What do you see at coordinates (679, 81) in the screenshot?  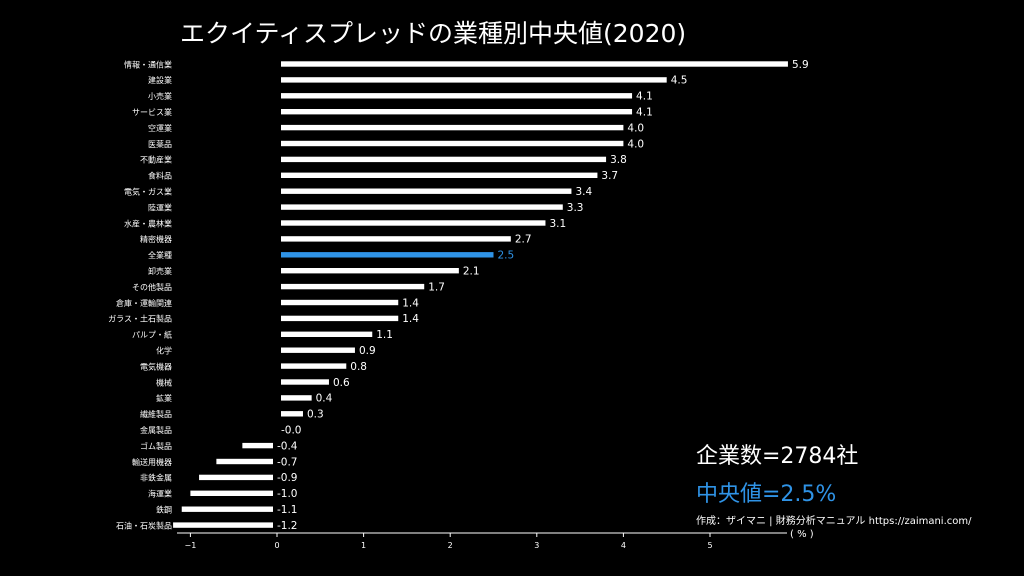 I see `value-label: 4.5` at bounding box center [679, 81].